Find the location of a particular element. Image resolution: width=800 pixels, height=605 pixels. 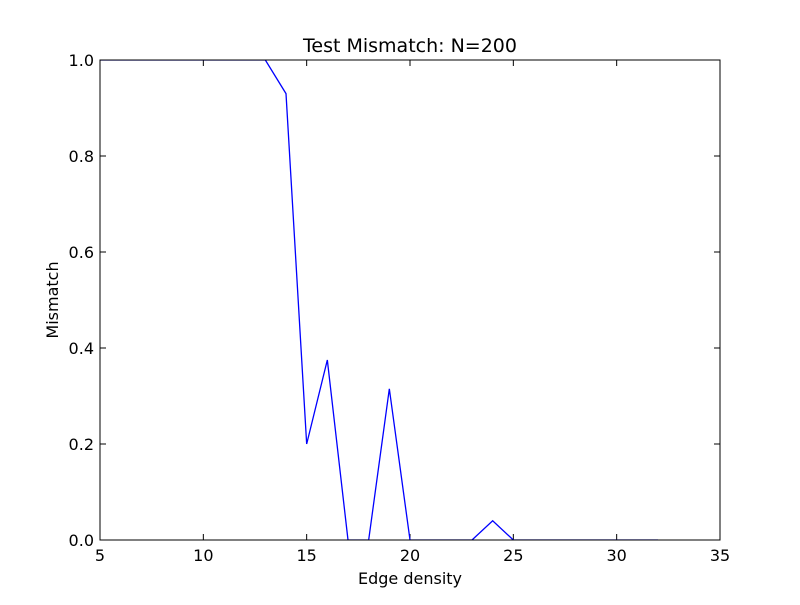

x-tick-label: 5 is located at coordinates (100, 555).